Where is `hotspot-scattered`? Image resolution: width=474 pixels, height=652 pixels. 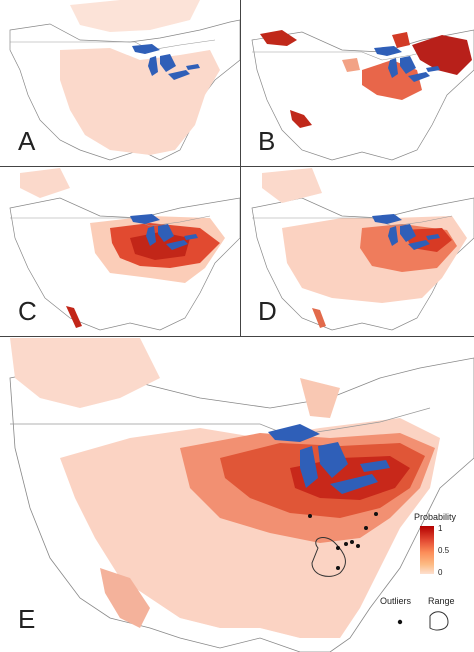 hotspot-scattered is located at coordinates (351, 65).